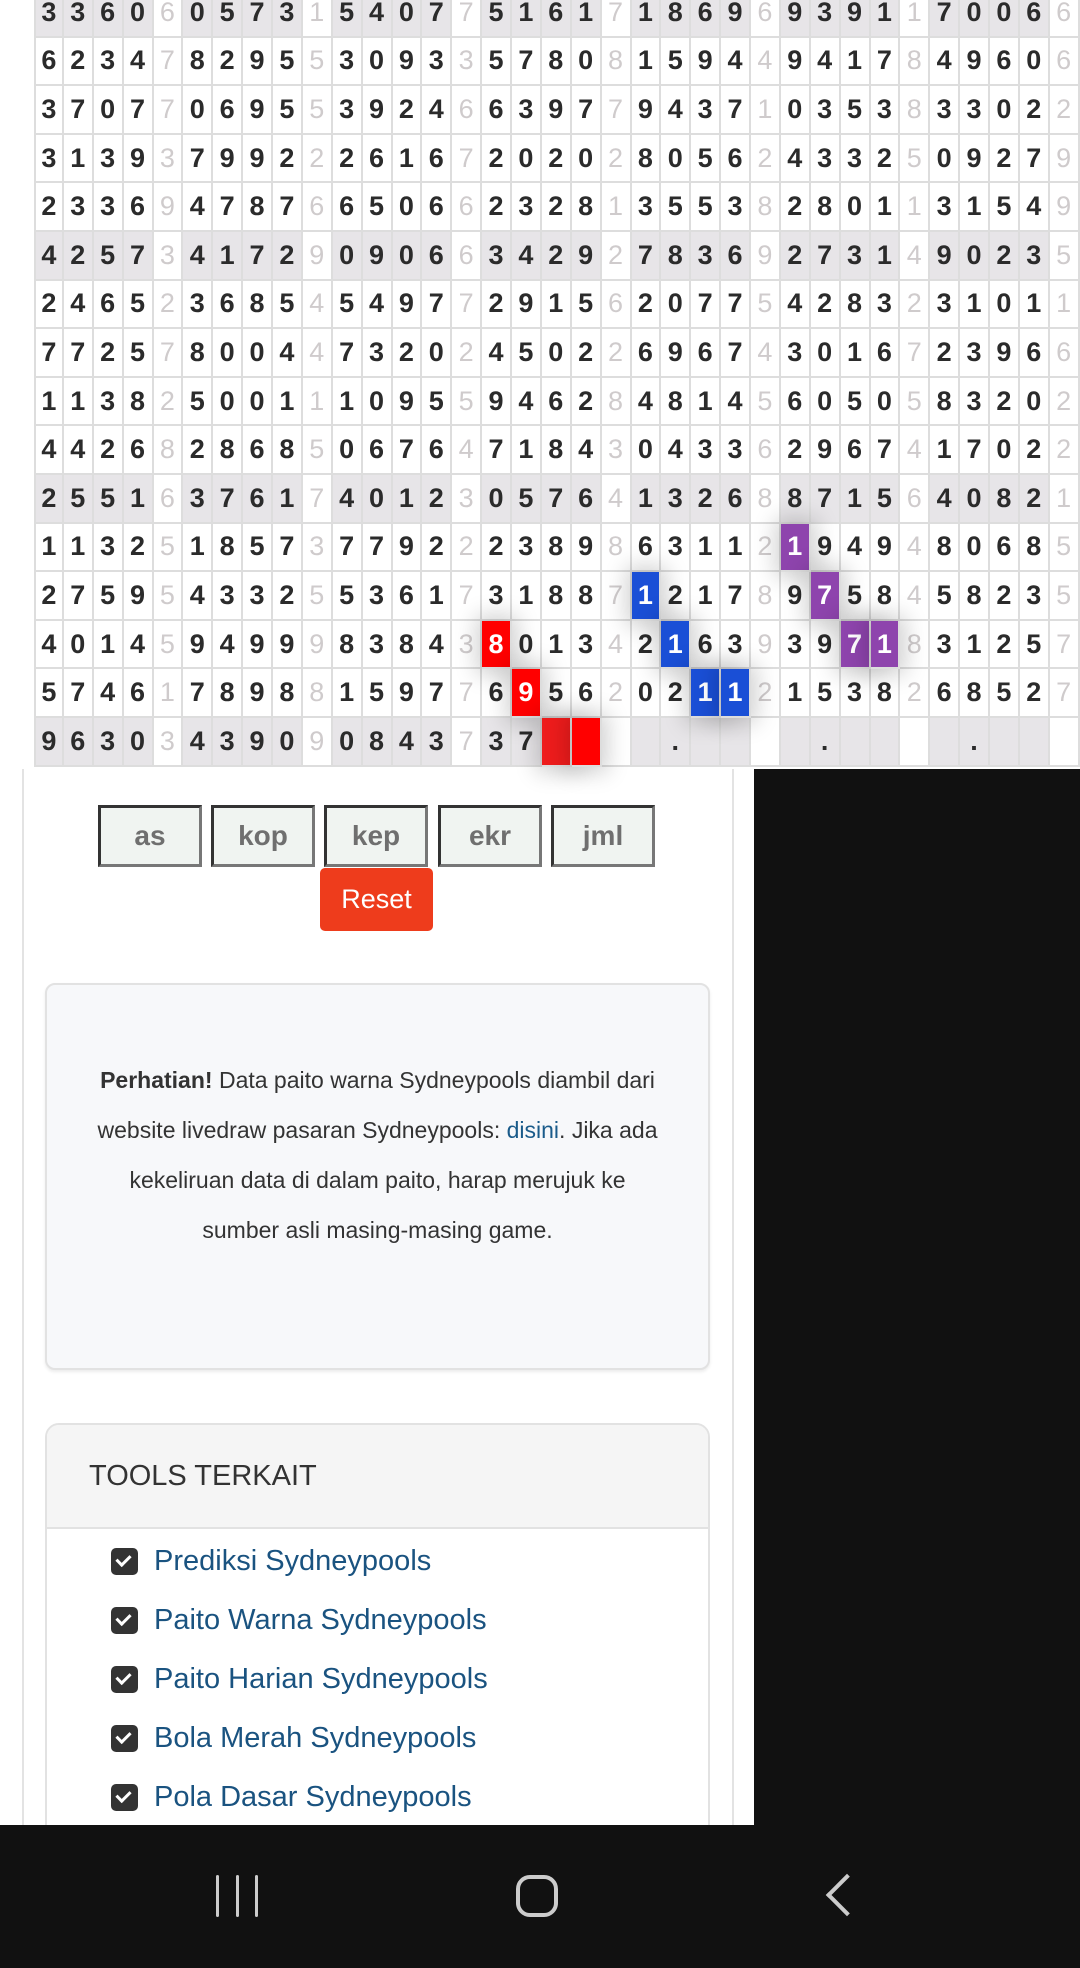  What do you see at coordinates (376, 899) in the screenshot?
I see `reset-button: Reset` at bounding box center [376, 899].